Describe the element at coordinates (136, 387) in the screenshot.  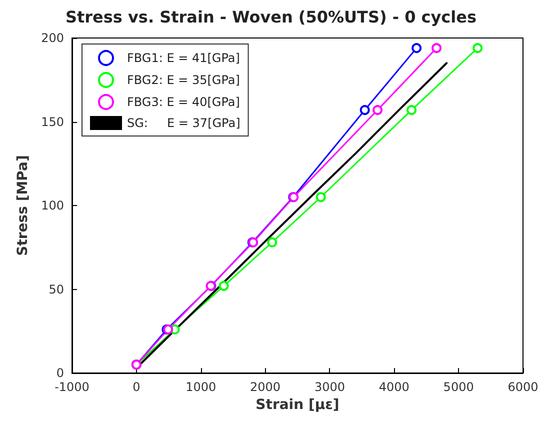
I see `x-tick-label: 0` at that location.